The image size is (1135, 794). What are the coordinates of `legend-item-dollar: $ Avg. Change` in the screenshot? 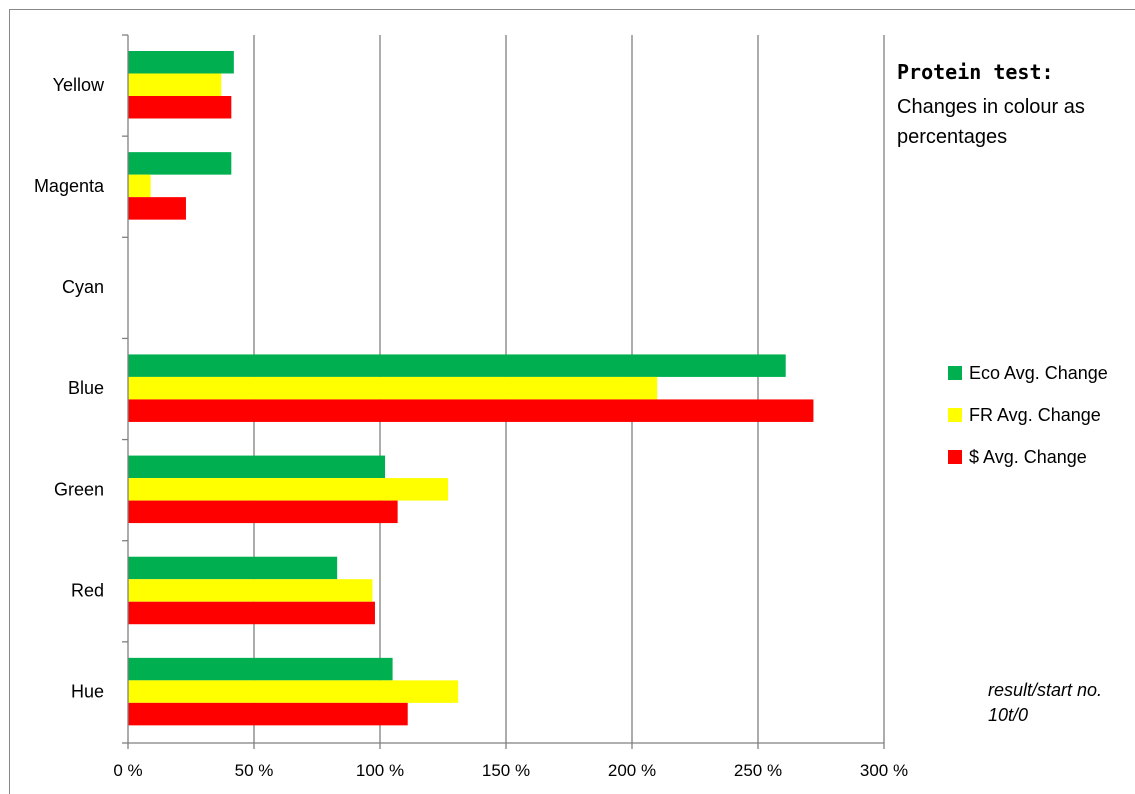 It's located at (1028, 457).